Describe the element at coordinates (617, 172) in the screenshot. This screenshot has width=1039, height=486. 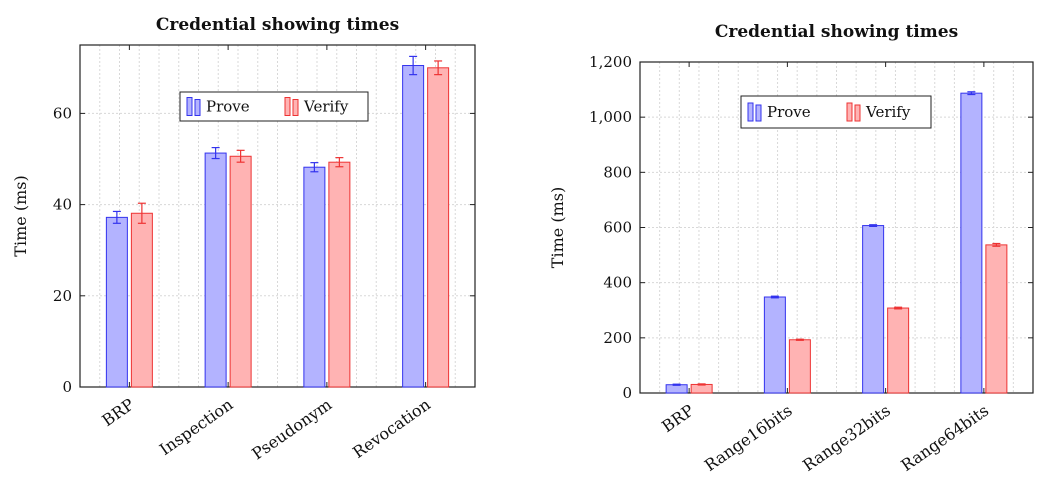
I see `y-tick-label: 800` at that location.